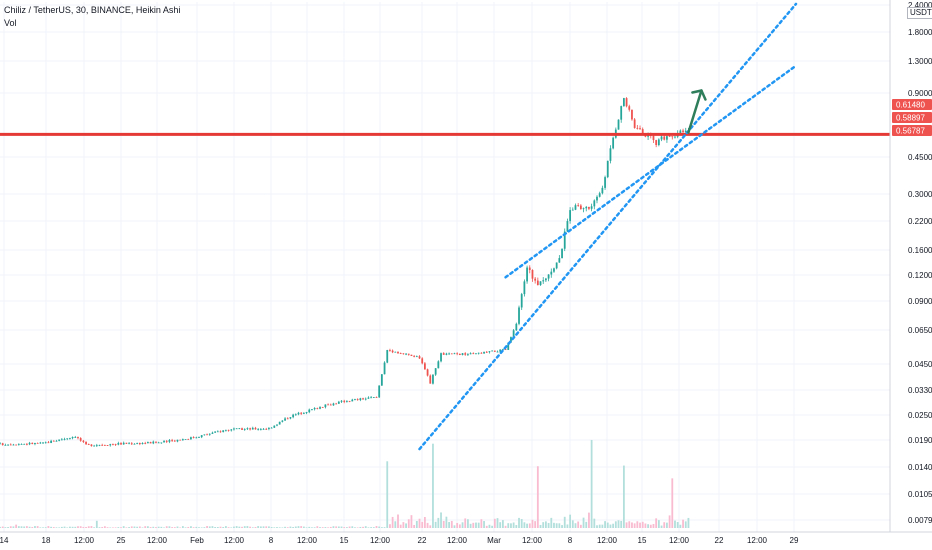  Describe the element at coordinates (910, 105) in the screenshot. I see `price-badge-label: 0.61480` at that location.